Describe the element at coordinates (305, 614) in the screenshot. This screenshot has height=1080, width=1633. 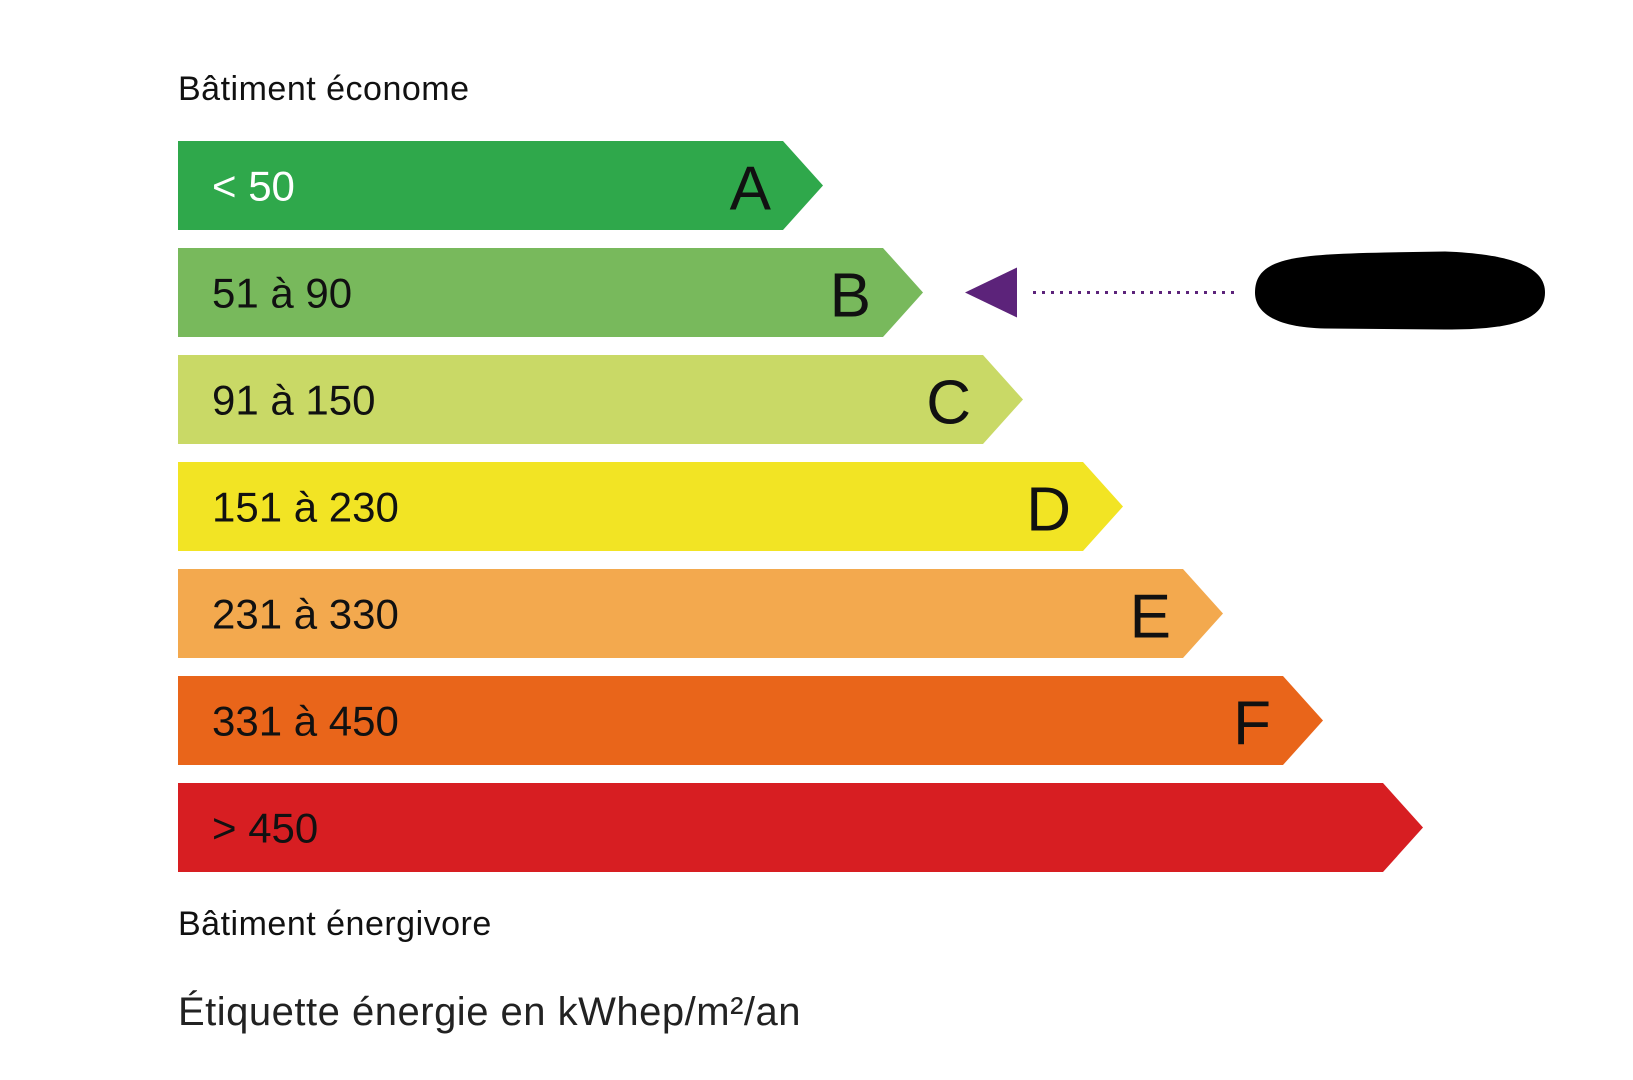
I see `range-label-e: 231 à 330` at that location.